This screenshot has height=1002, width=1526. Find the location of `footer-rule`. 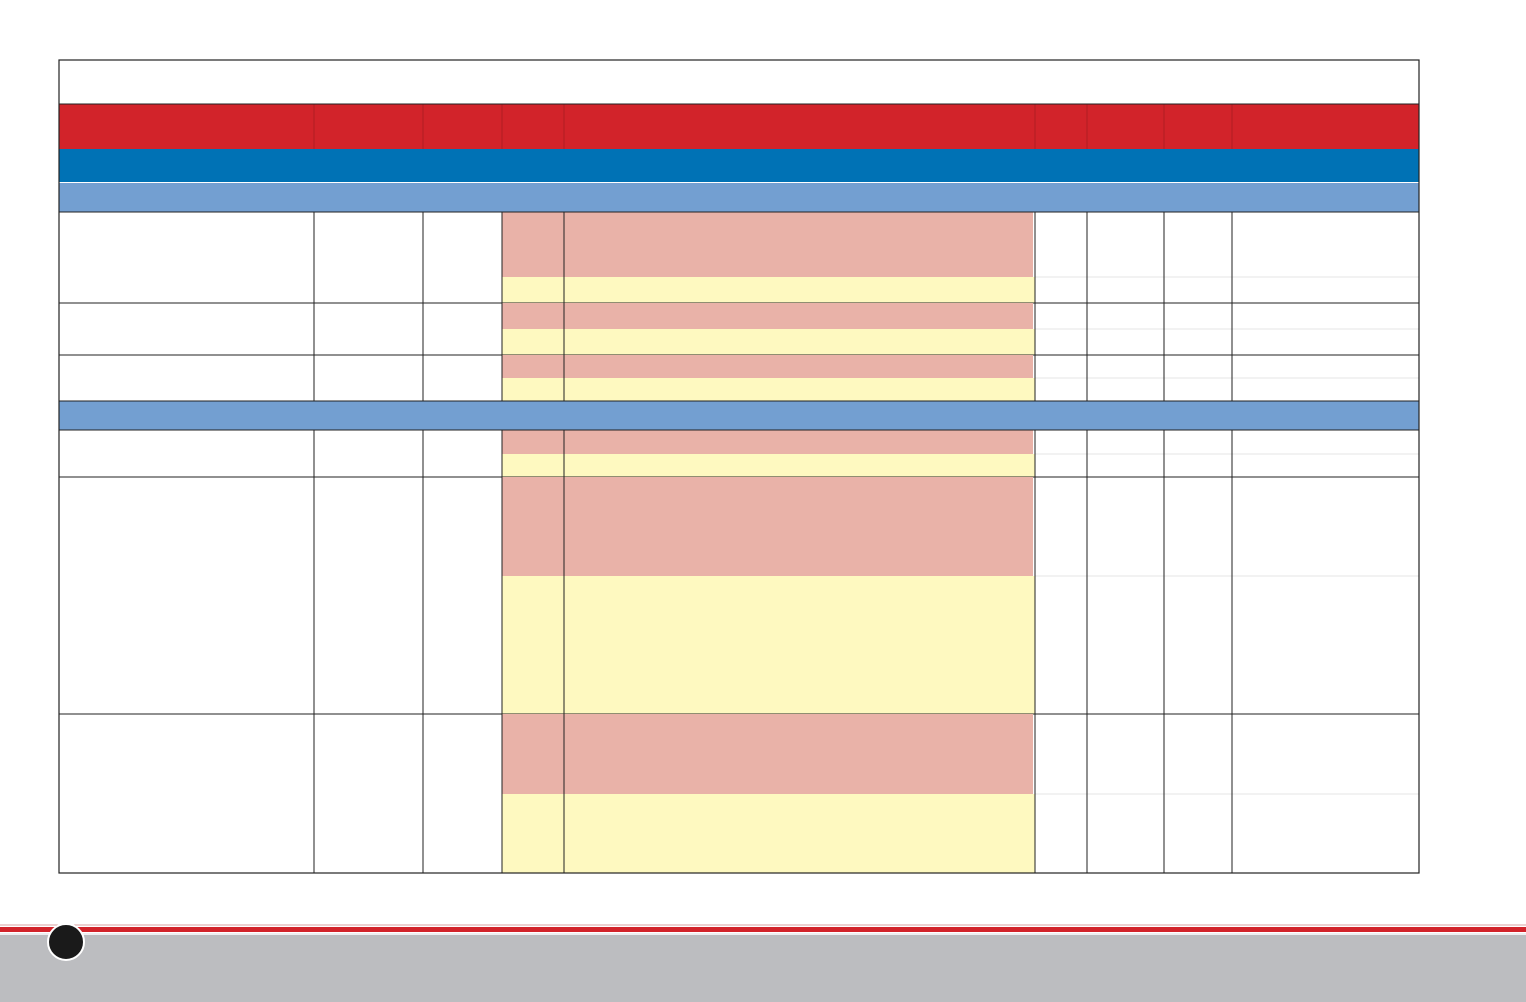

footer-rule is located at coordinates (763, 929).